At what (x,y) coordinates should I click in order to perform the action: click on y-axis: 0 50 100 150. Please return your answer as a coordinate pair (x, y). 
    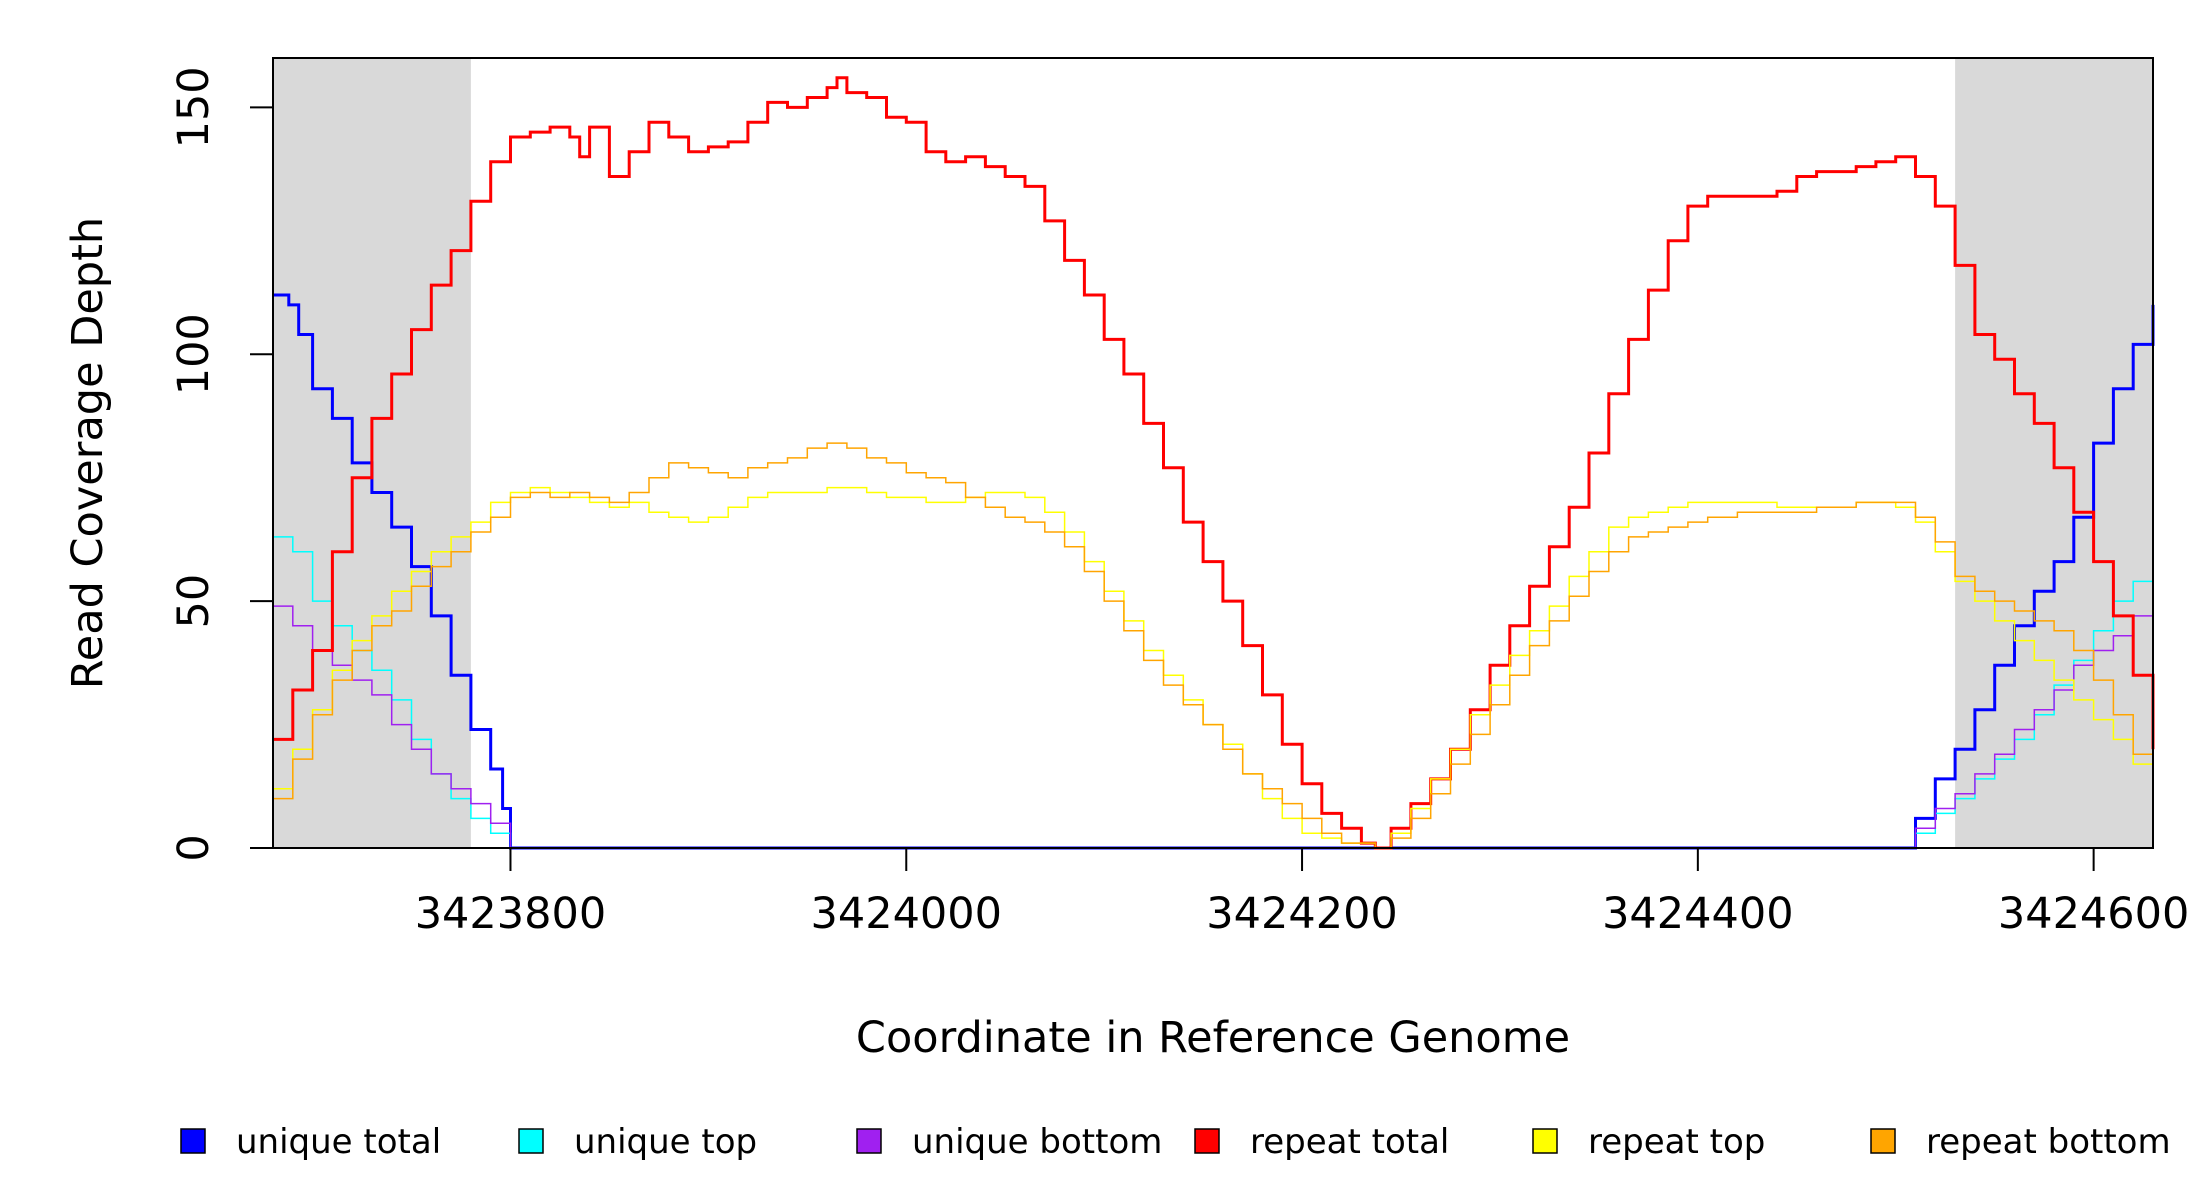
    Looking at the image, I should click on (221, 464).